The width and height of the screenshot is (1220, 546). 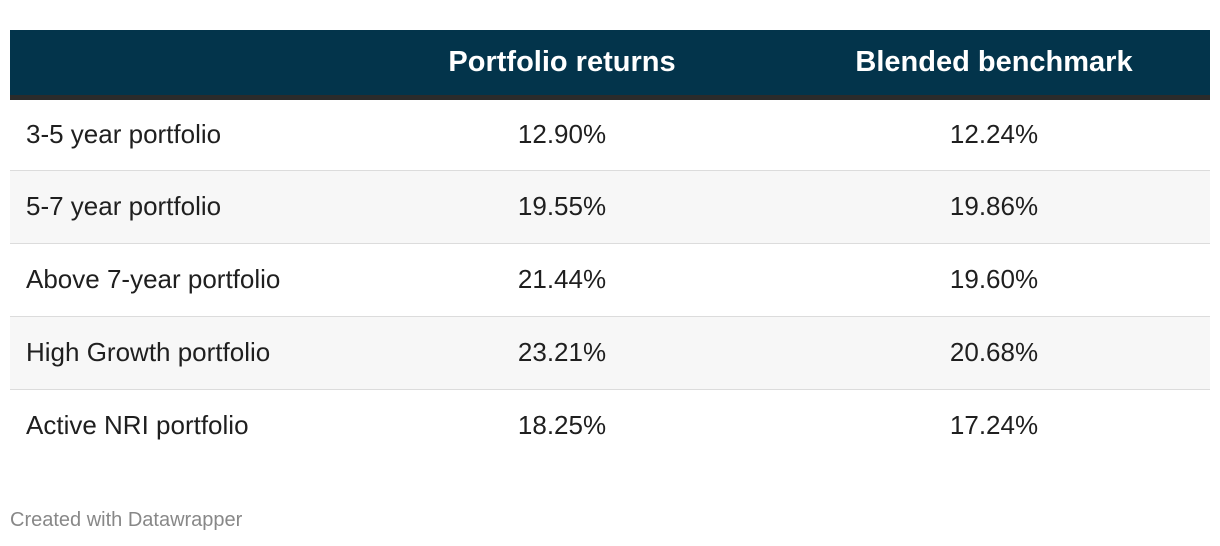 I want to click on blended-benchmark-value: 19.86%, so click(x=994, y=206).